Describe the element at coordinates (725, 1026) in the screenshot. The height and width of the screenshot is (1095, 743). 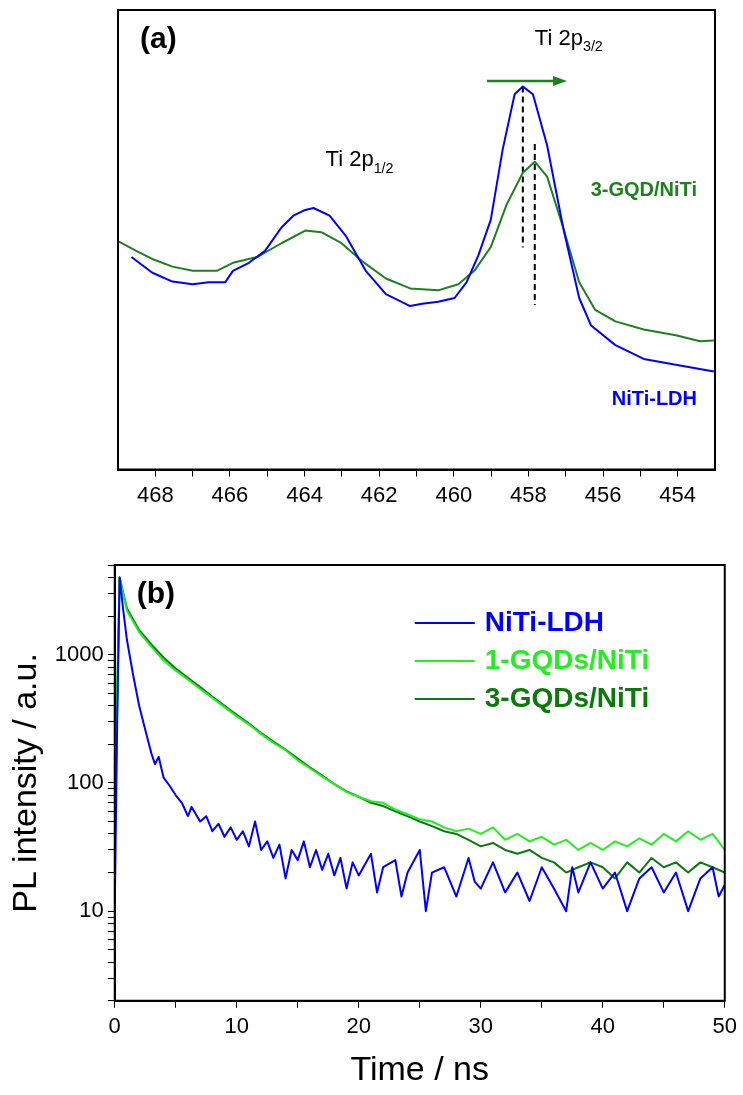
I see `x-tick-label: 50` at that location.